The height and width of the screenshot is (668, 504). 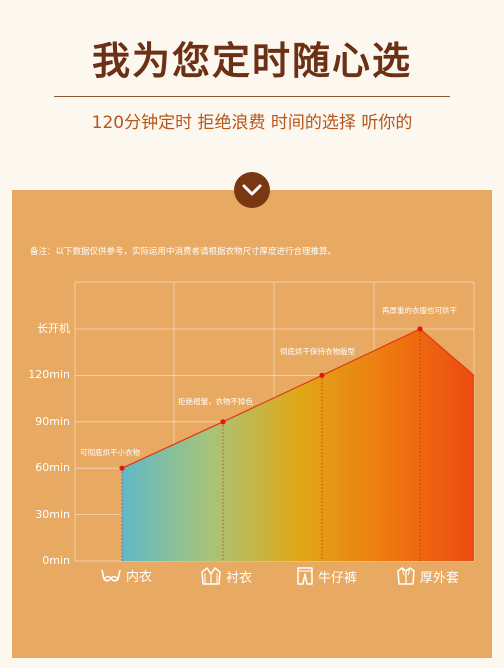 What do you see at coordinates (211, 576) in the screenshot?
I see `shirt-icon` at bounding box center [211, 576].